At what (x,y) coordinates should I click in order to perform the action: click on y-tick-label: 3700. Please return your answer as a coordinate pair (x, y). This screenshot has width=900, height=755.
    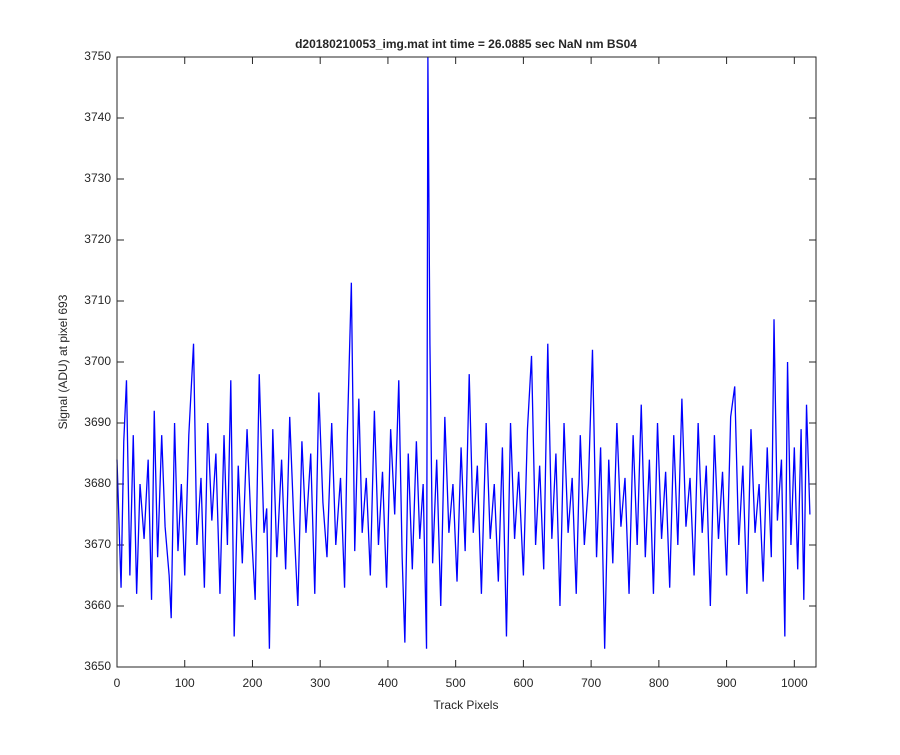
    Looking at the image, I should click on (97, 361).